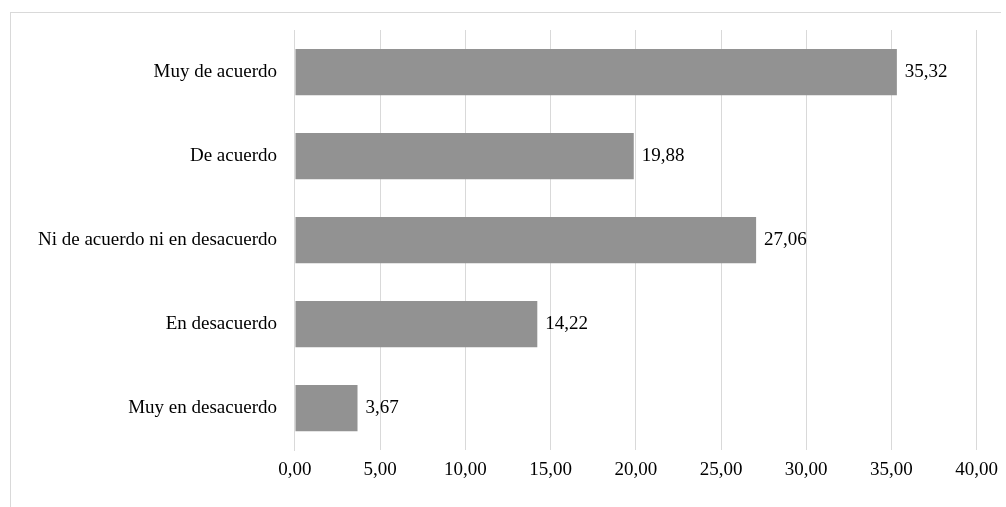  What do you see at coordinates (806, 468) in the screenshot?
I see `x-tick-label: 30,00` at bounding box center [806, 468].